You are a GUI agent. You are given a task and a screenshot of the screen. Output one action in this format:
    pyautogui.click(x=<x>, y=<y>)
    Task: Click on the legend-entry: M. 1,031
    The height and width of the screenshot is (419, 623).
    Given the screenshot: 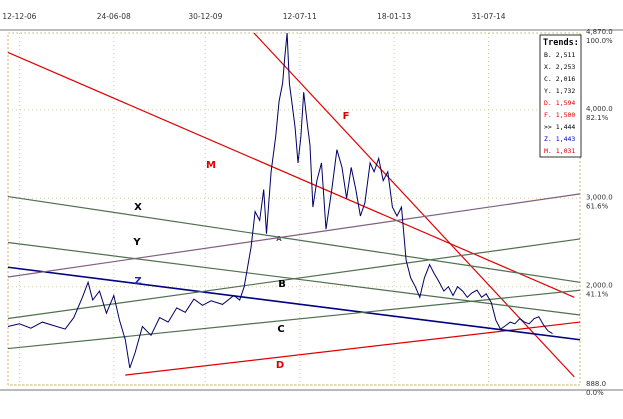 What is the action you would take?
    pyautogui.click(x=559, y=151)
    